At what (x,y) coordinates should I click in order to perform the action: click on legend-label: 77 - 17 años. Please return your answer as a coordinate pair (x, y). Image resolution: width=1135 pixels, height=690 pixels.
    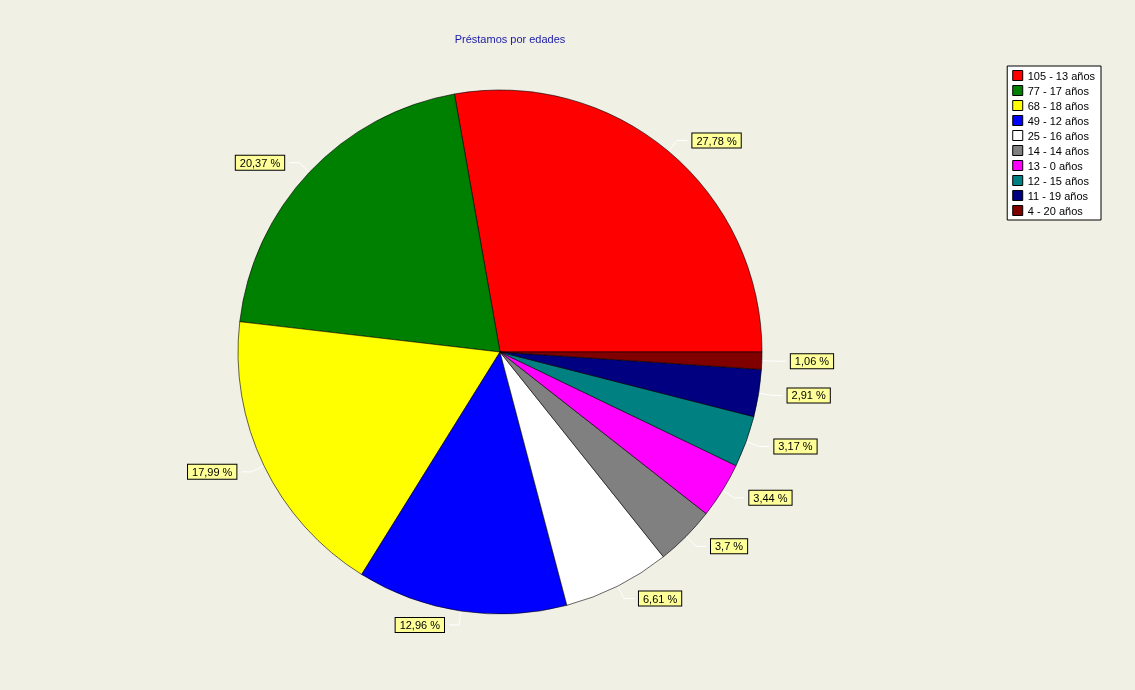
    Looking at the image, I should click on (1058, 90).